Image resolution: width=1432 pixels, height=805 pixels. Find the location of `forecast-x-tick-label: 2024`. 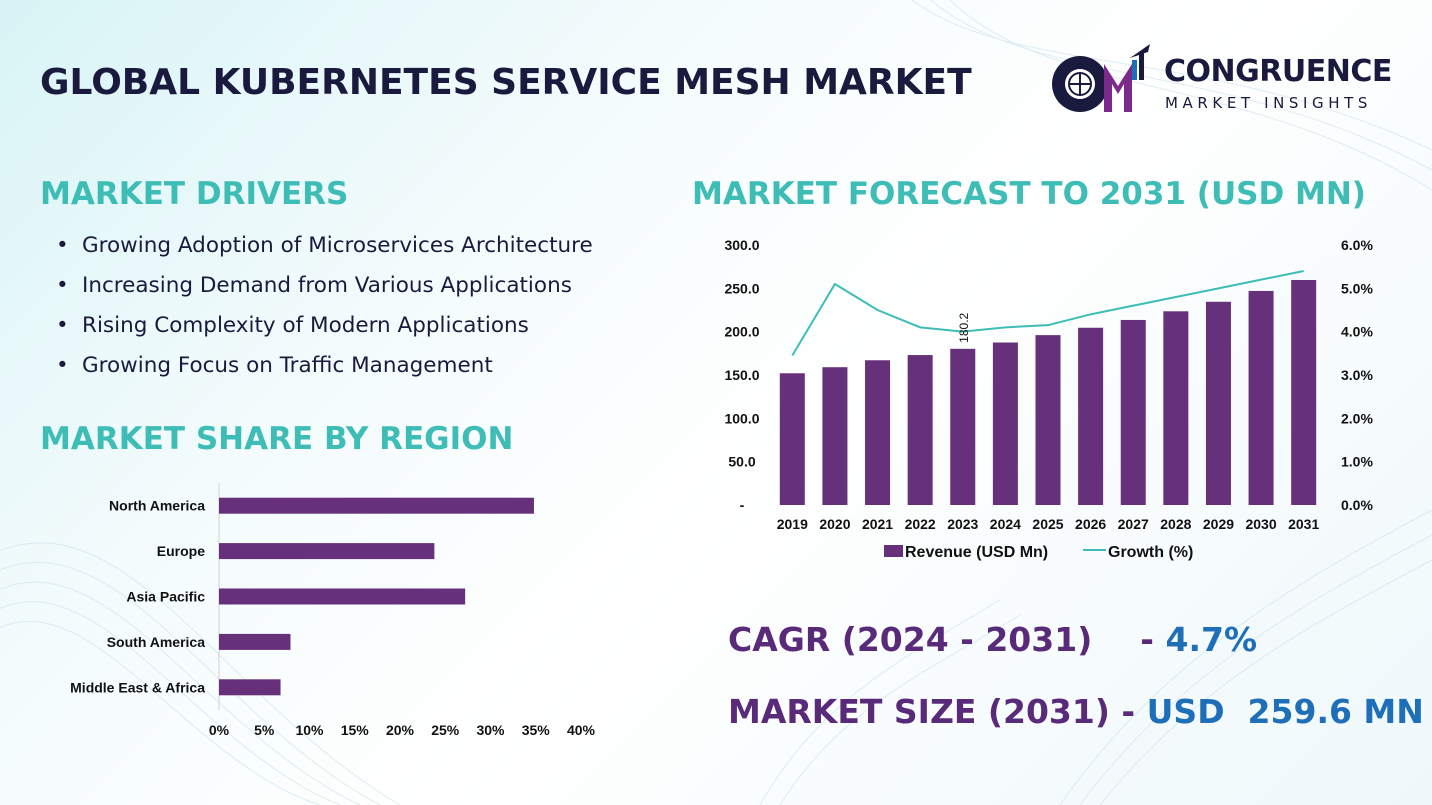

forecast-x-tick-label: 2024 is located at coordinates (1005, 524).